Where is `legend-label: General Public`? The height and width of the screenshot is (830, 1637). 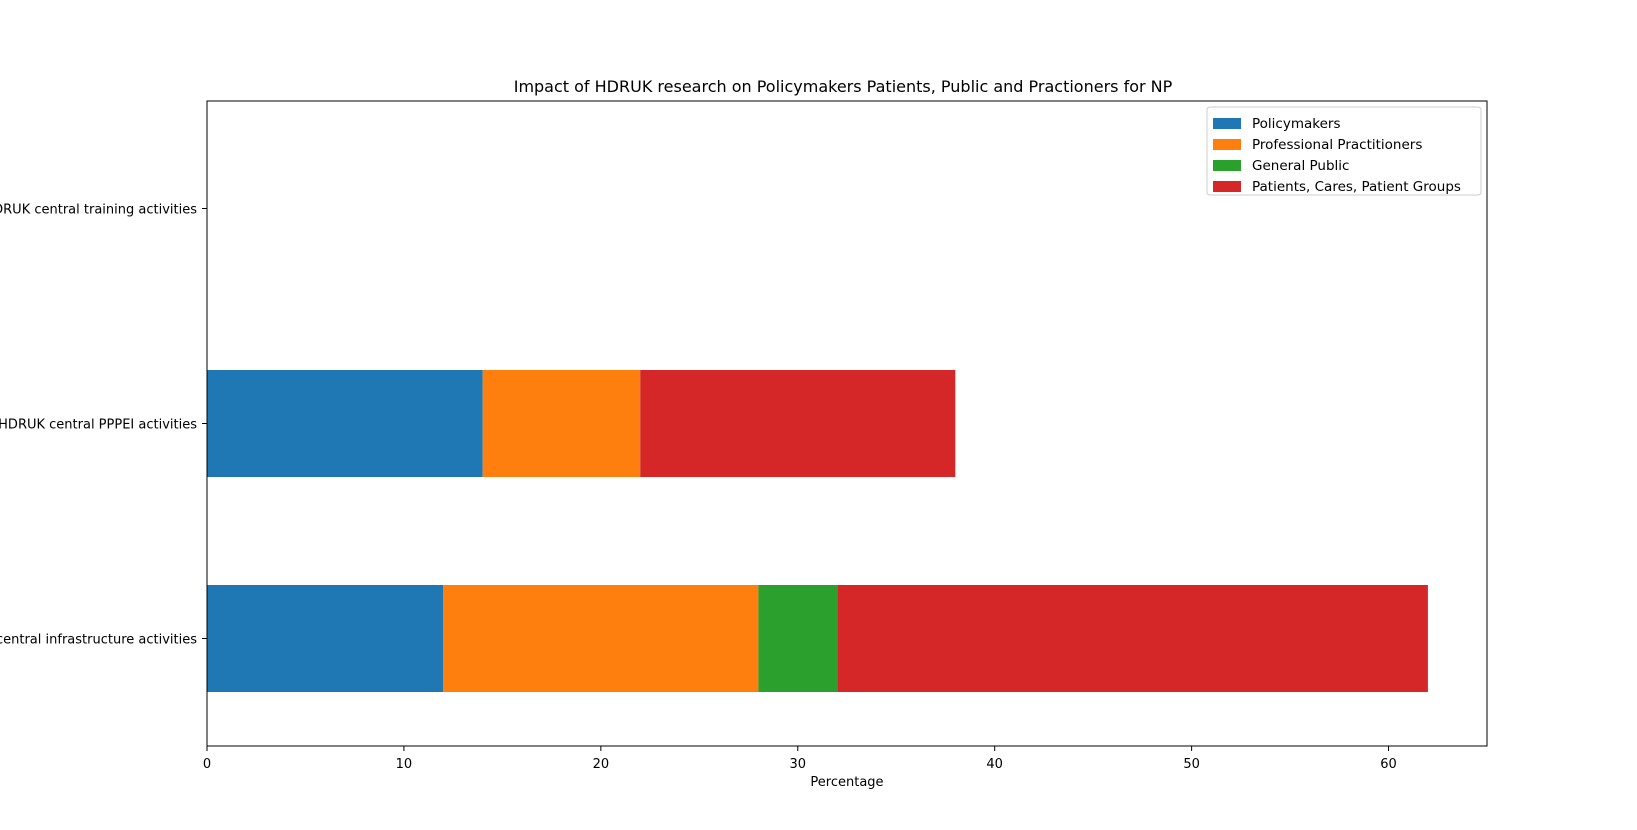
legend-label: General Public is located at coordinates (1300, 166).